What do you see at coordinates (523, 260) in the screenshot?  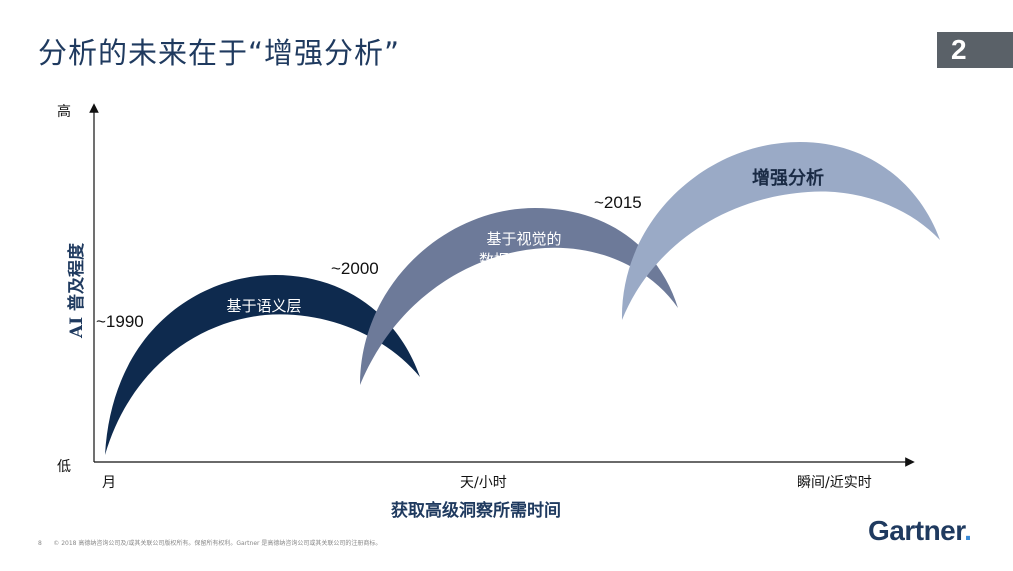 I see `stage-label-2000-line2: 数据发现平台` at bounding box center [523, 260].